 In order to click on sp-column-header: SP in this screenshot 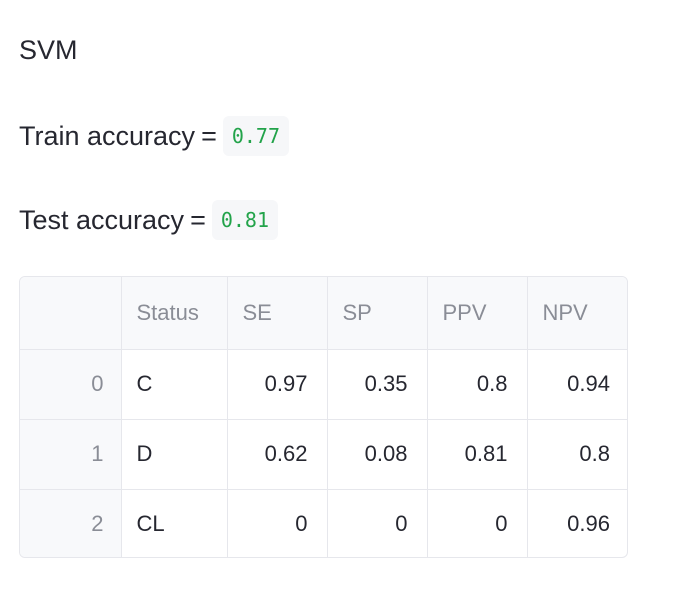, I will do `click(377, 313)`.